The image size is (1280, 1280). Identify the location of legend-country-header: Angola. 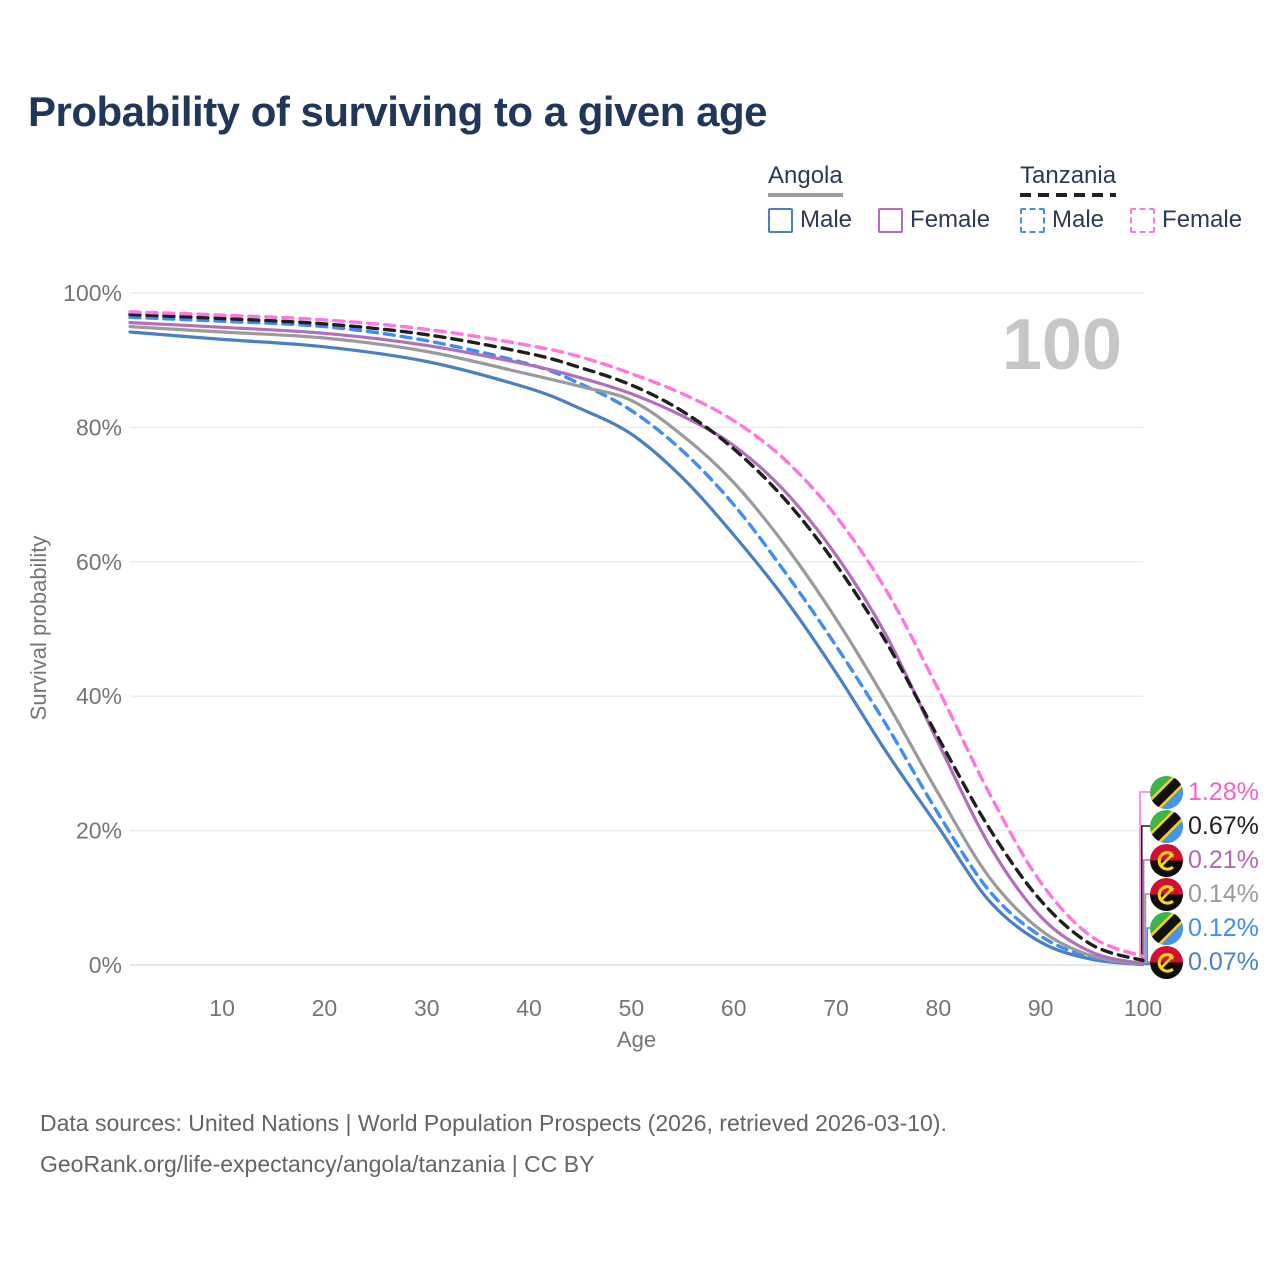
(805, 179).